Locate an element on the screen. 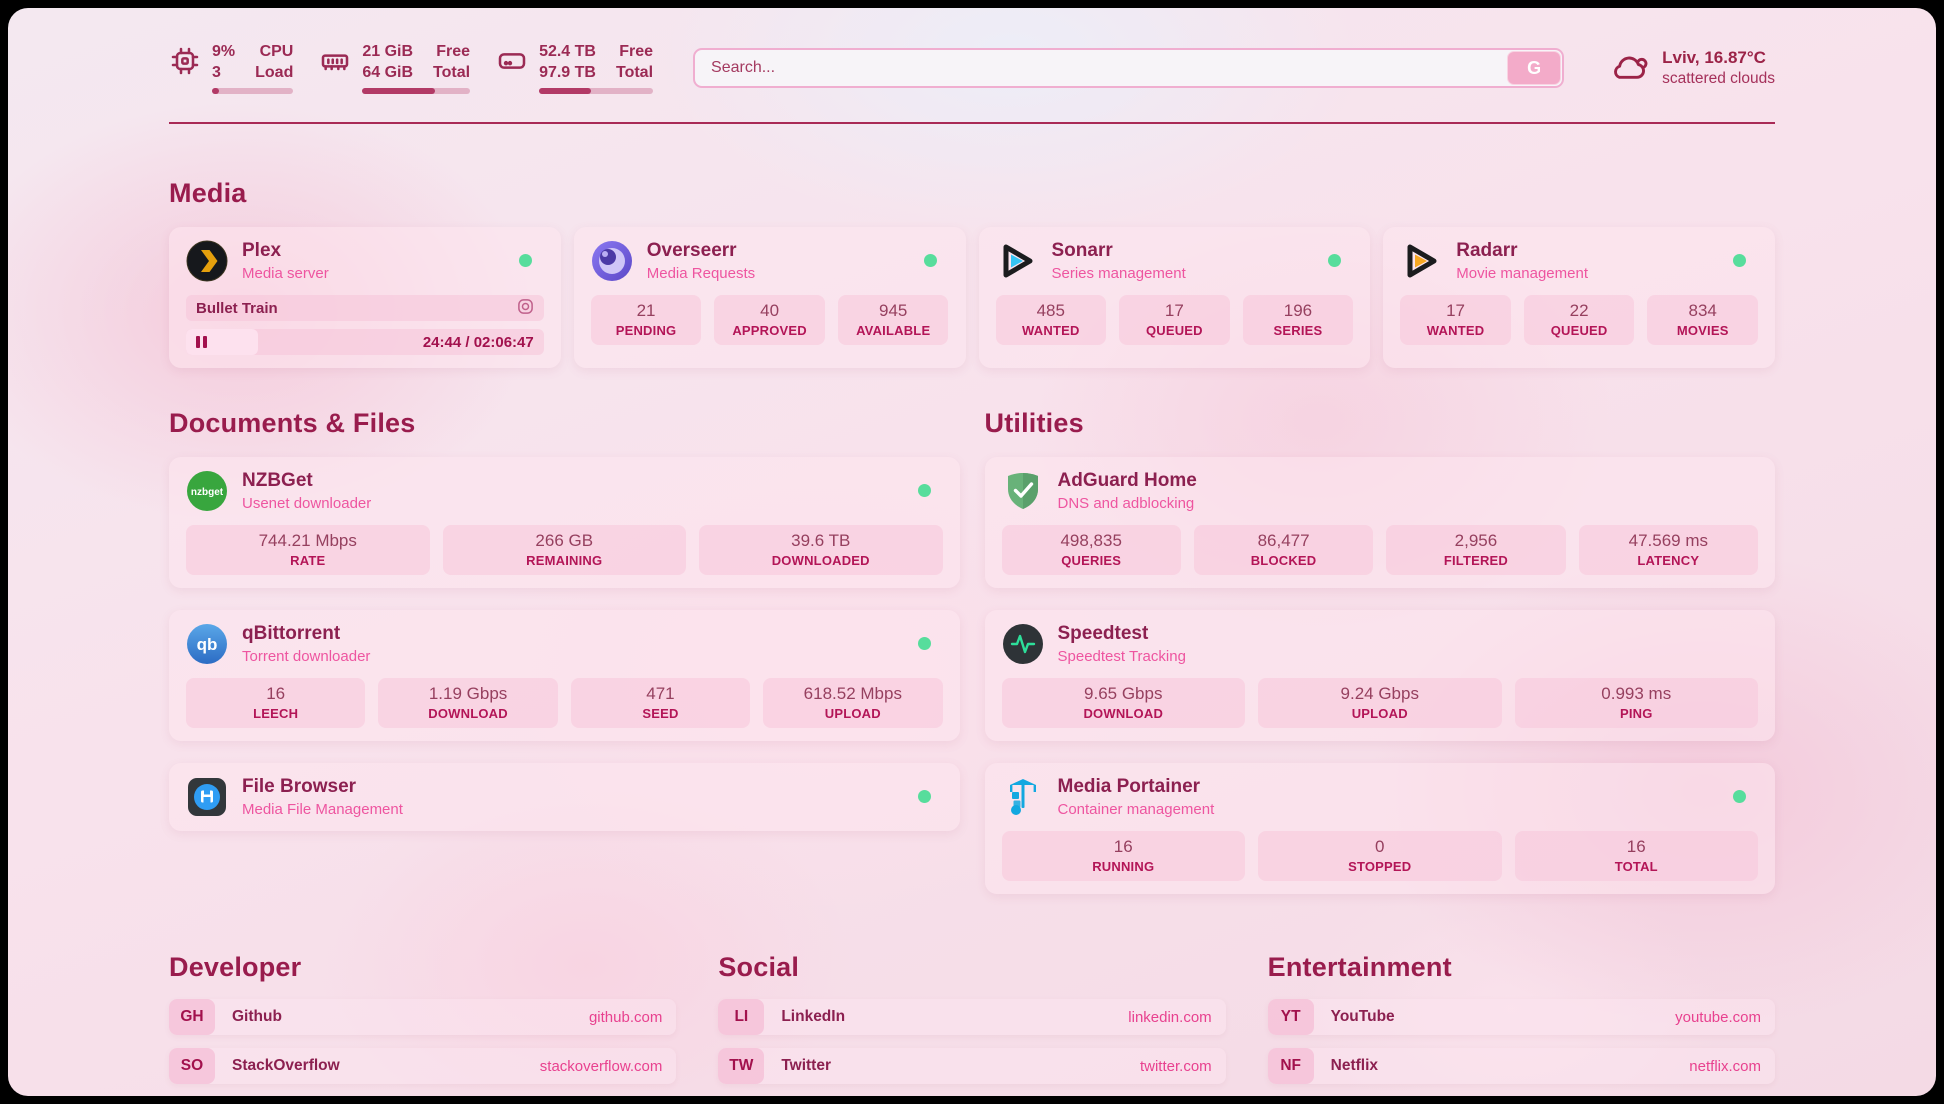  filebrowser-icon is located at coordinates (207, 797).